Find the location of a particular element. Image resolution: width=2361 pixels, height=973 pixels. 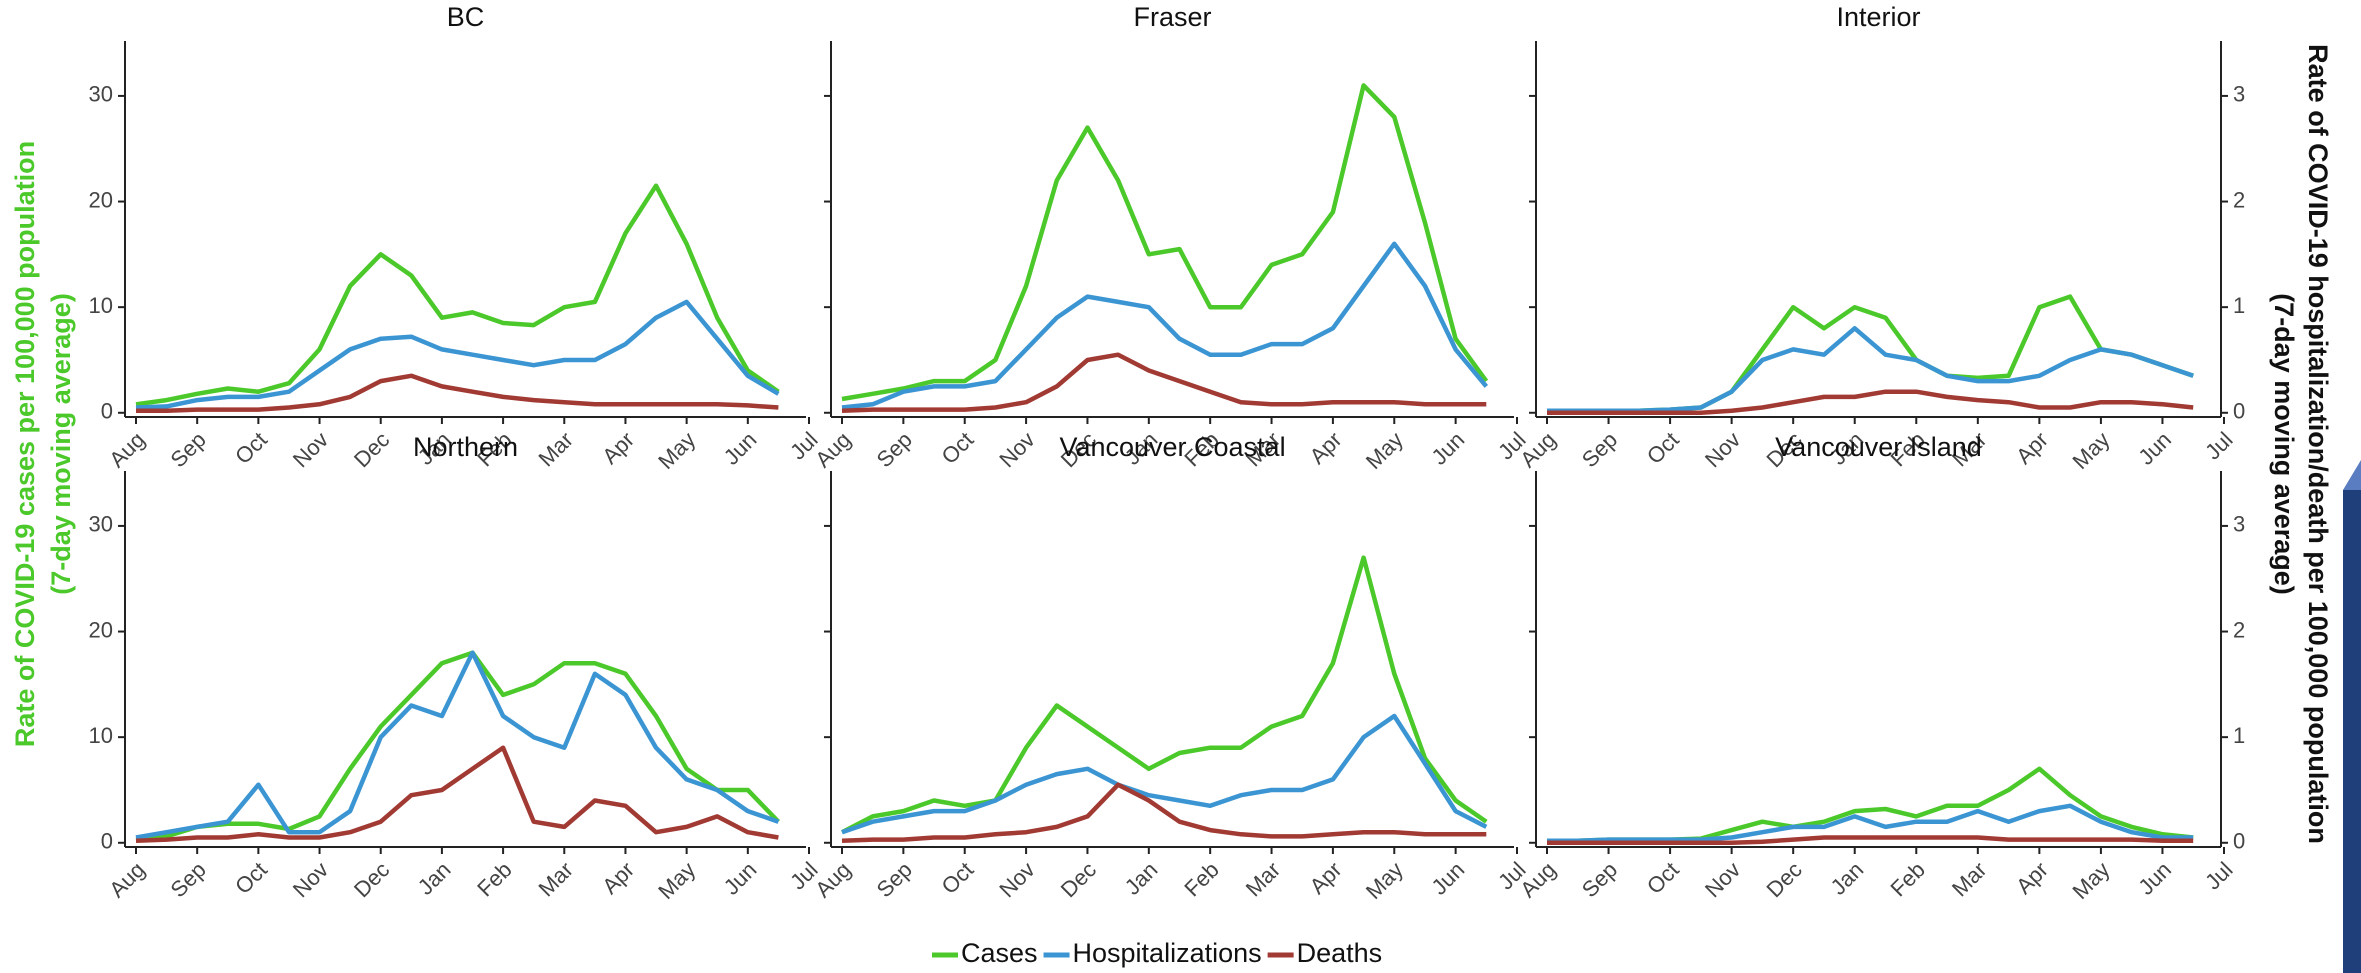

panel-title: Vancouver Island is located at coordinates (1878, 447).